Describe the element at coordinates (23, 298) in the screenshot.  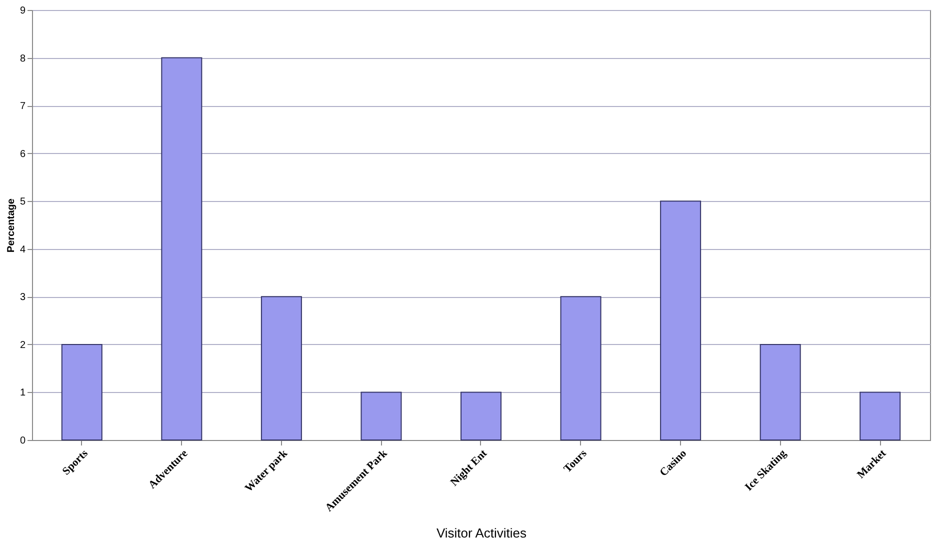
I see `y-tick-label: 3` at that location.